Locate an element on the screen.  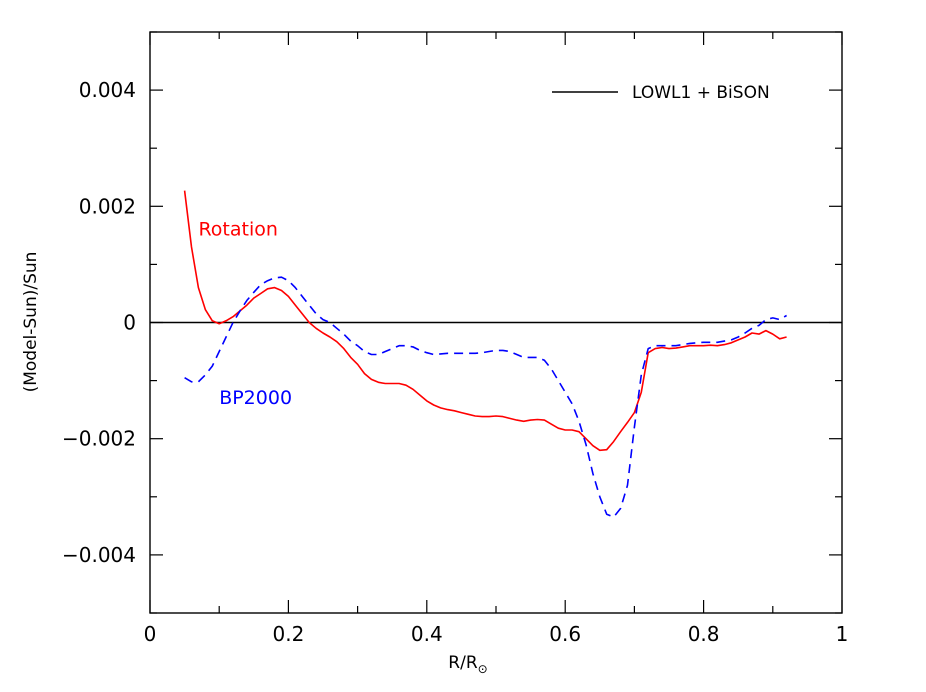
y-tick-label: 0.004 is located at coordinates (107, 90).